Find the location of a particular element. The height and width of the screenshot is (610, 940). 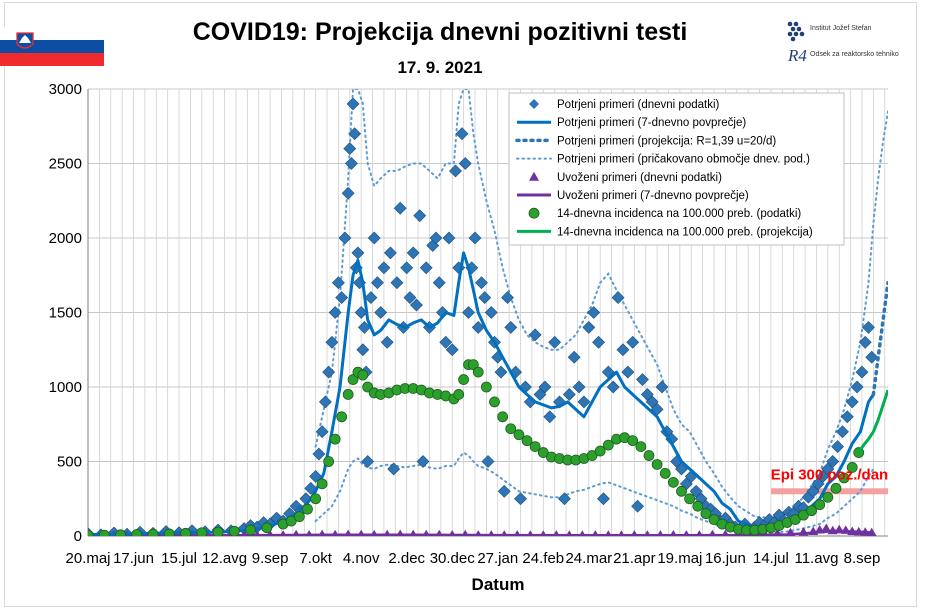

y-tick-label: 1500 is located at coordinates (65, 313).